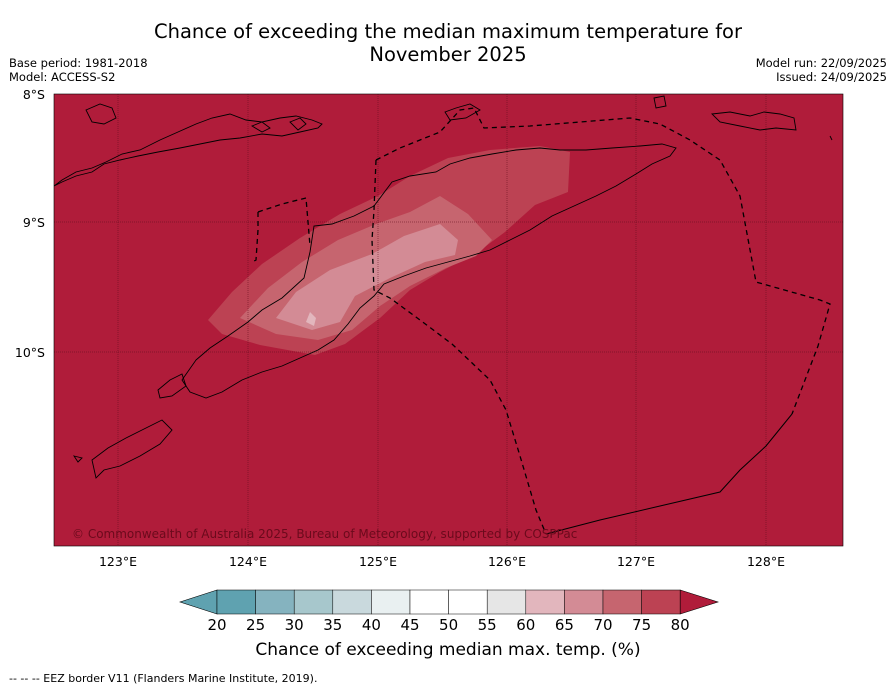 The image size is (896, 690). Describe the element at coordinates (409, 625) in the screenshot. I see `colorbar-tick-label: 45` at that location.